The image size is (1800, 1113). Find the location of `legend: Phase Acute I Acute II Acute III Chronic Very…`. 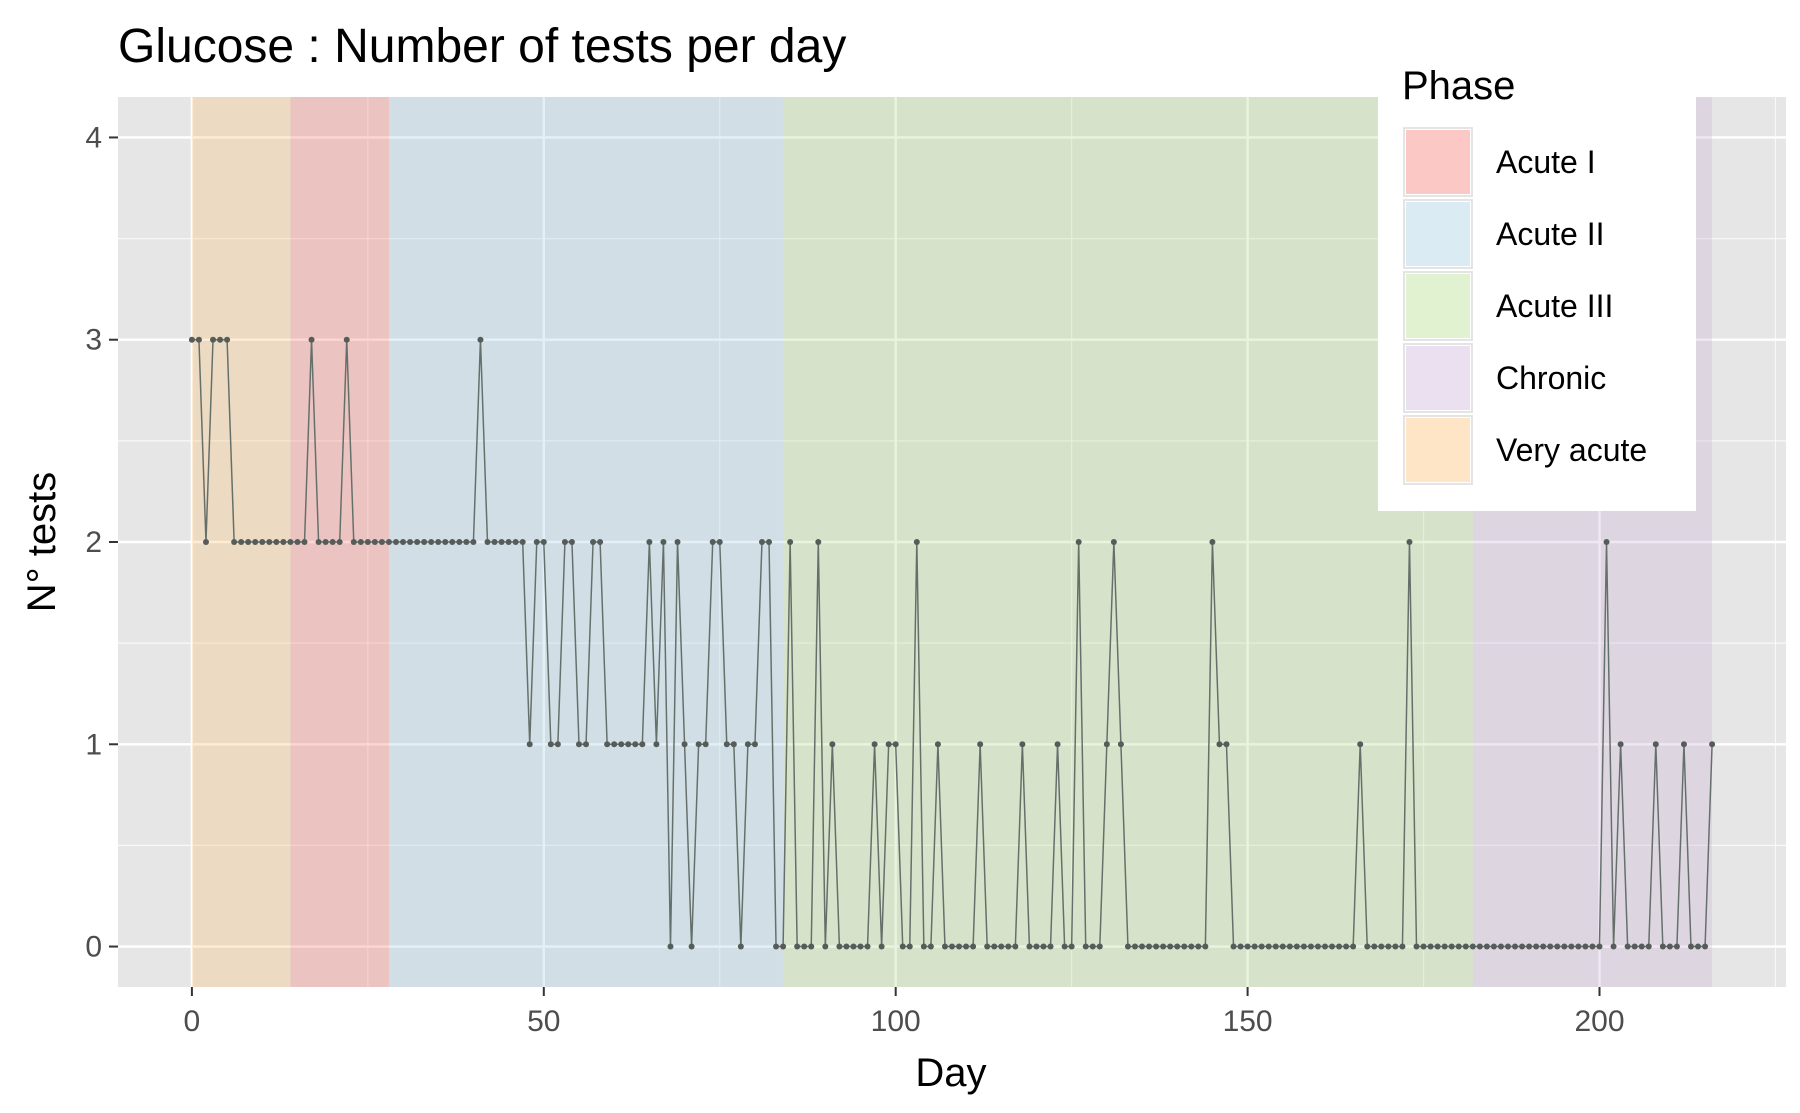

legend: Phase Acute I Acute II Acute III Chronic Very… is located at coordinates (1537, 283).